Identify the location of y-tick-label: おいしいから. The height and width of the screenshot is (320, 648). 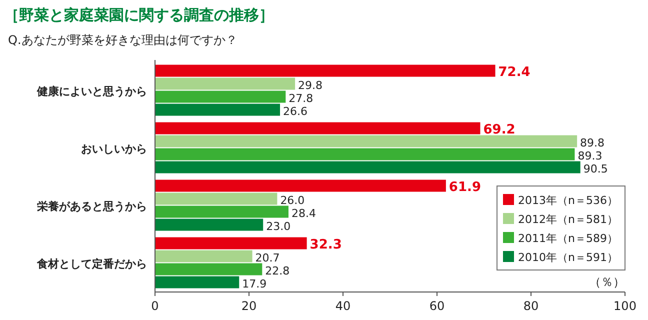
(114, 149).